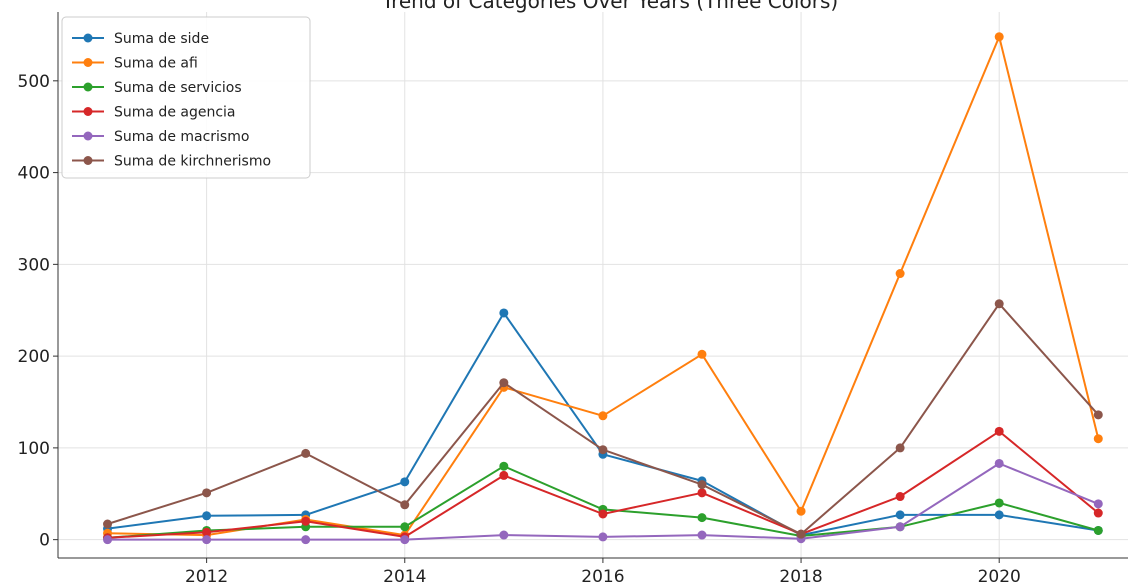  Describe the element at coordinates (44, 541) in the screenshot. I see `y-tick-label: 0` at that location.